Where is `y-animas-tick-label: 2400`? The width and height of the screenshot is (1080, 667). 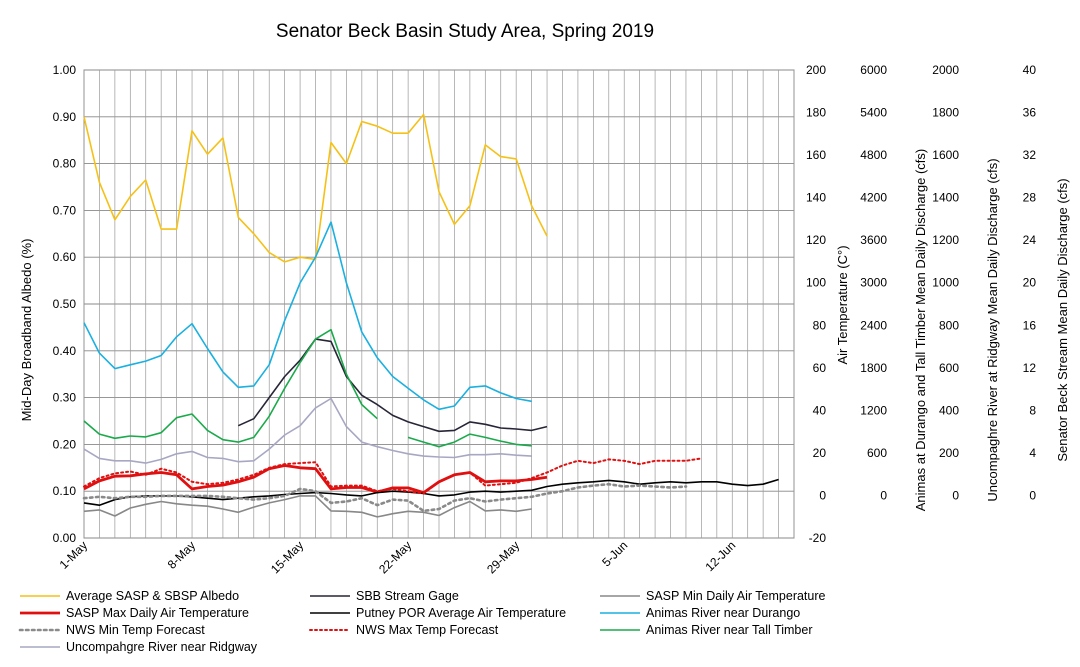 y-animas-tick-label: 2400 is located at coordinates (873, 325).